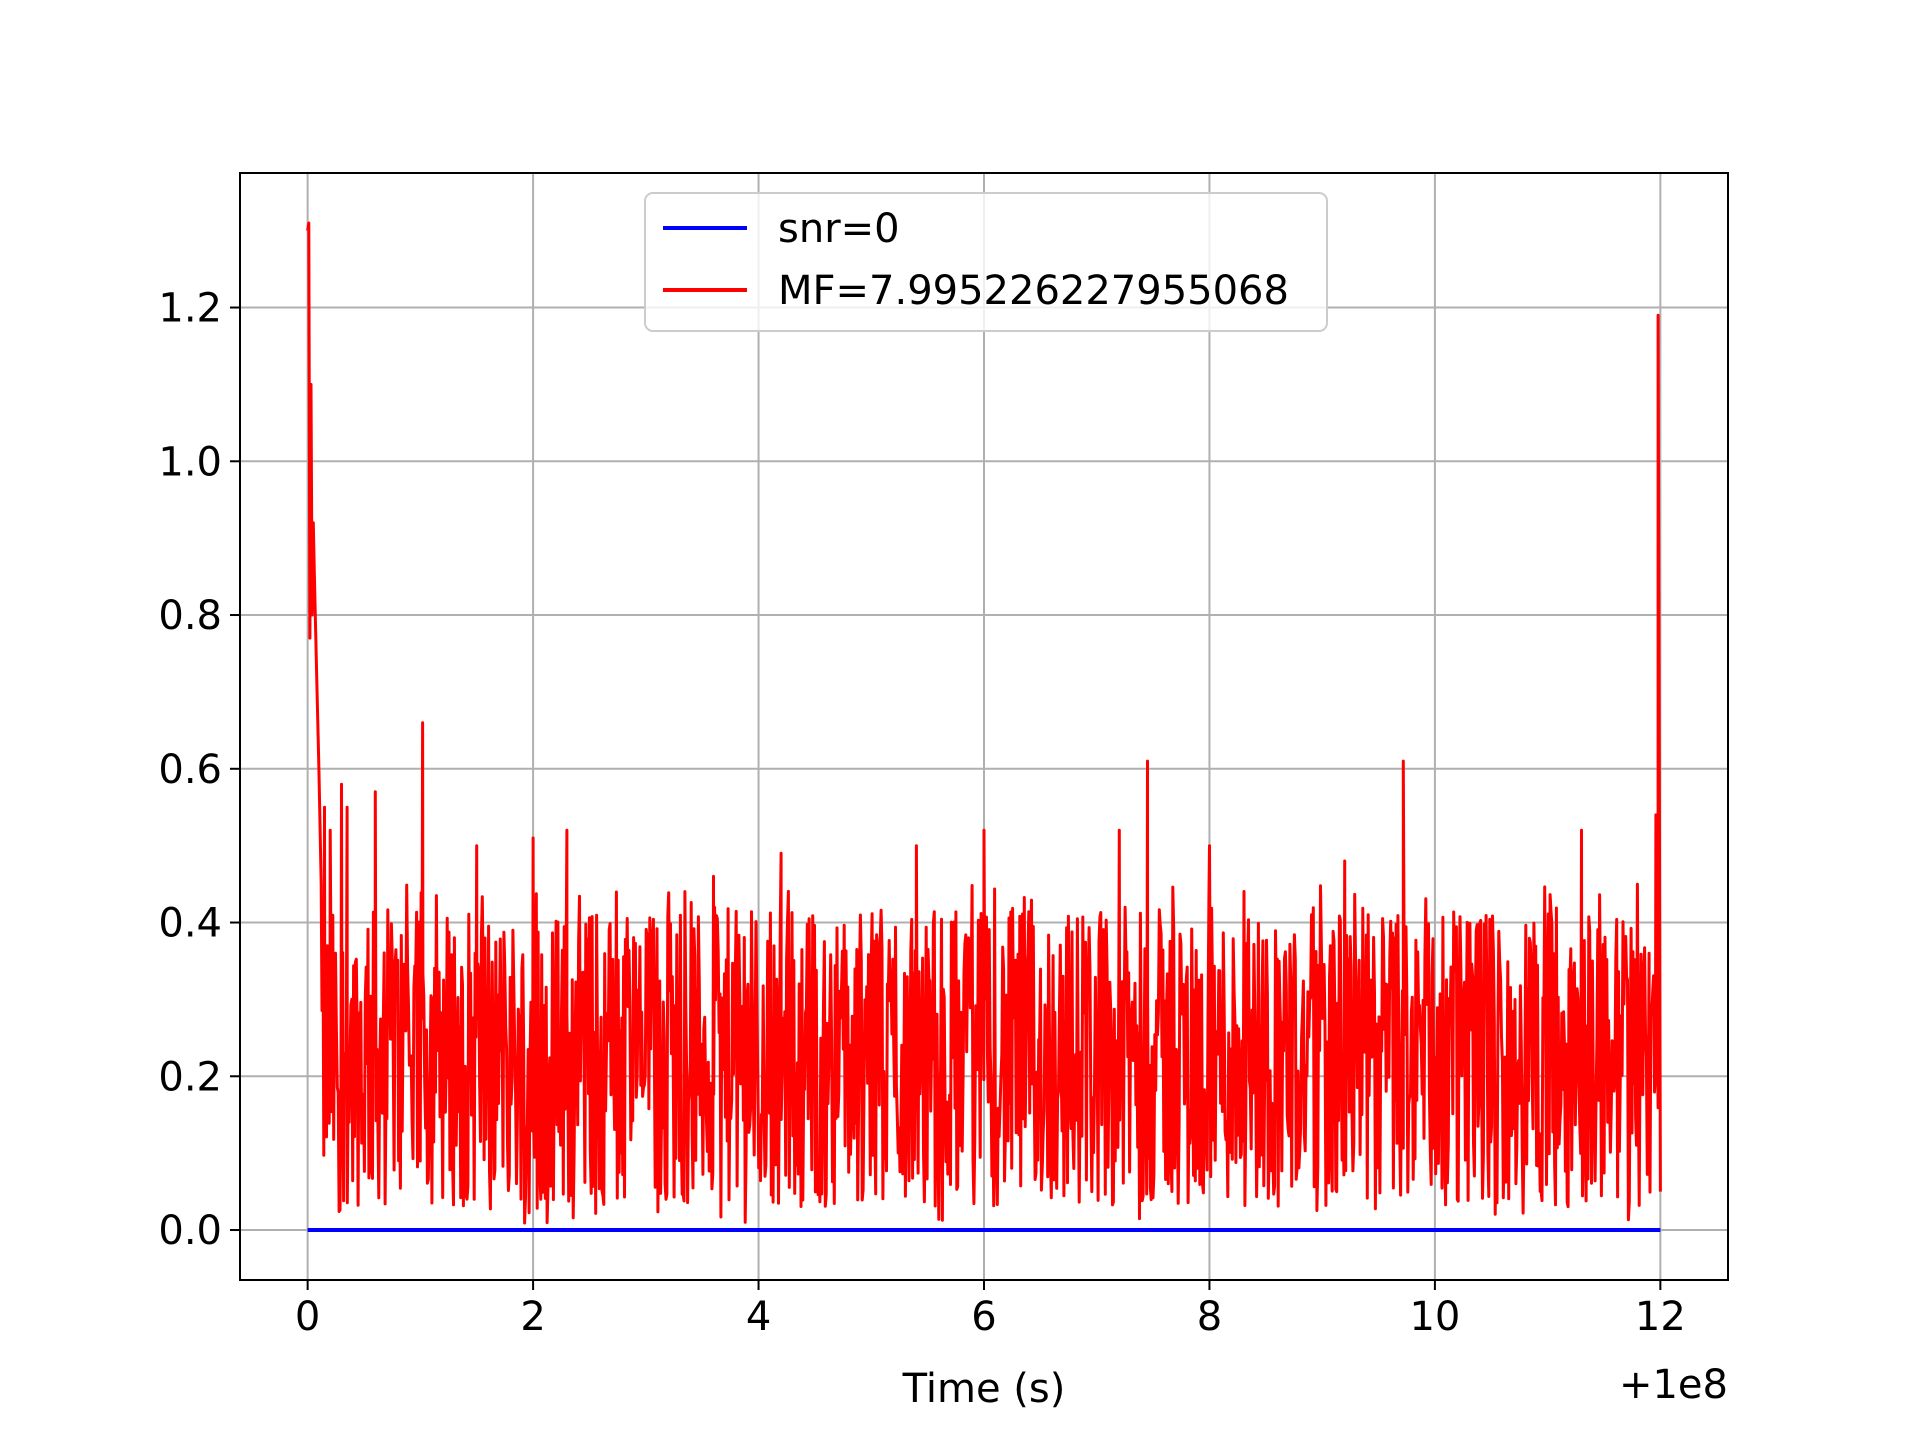 This screenshot has height=1440, width=1920. I want to click on y-tick-label: 1.2, so click(190, 309).